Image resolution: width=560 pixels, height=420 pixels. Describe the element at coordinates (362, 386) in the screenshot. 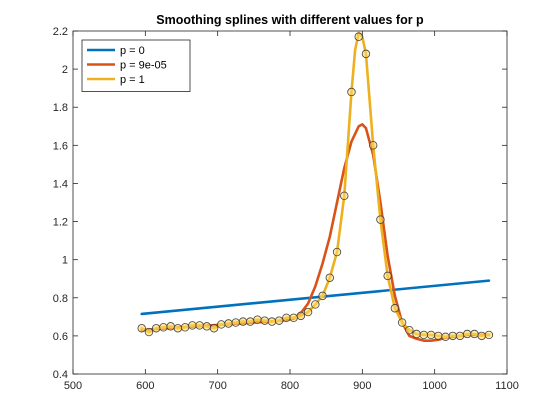

I see `x-tick-label: 900` at that location.